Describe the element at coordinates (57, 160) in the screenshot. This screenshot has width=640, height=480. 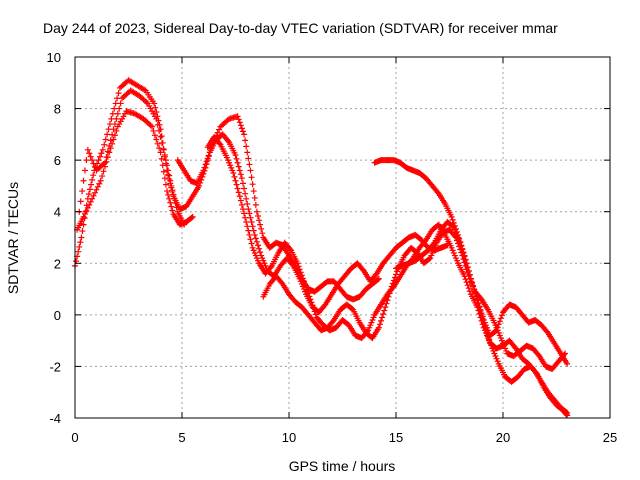
I see `y-tick-label: 6` at that location.